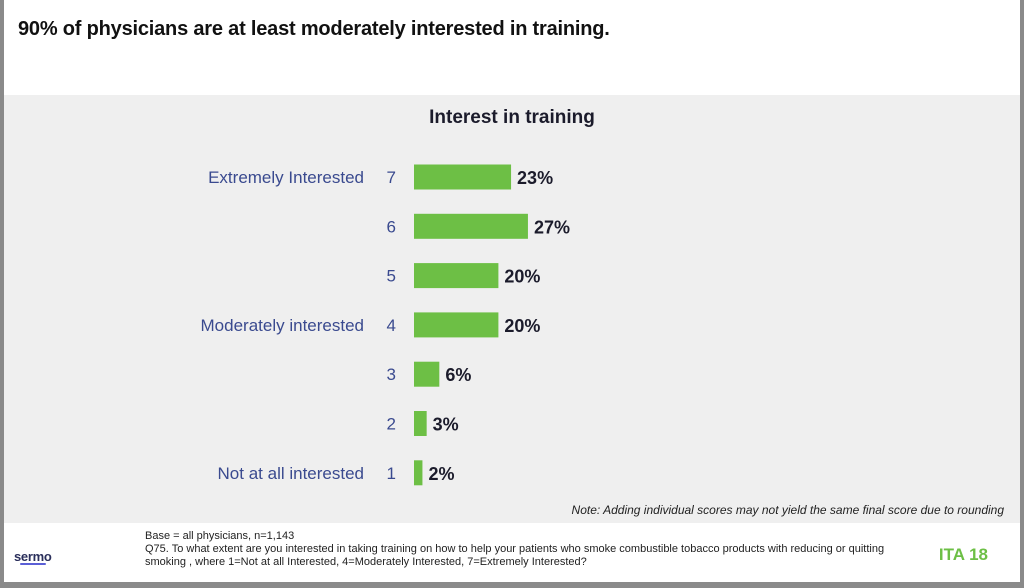 The width and height of the screenshot is (1024, 588). Describe the element at coordinates (291, 473) in the screenshot. I see `category-description: Not at all interested` at that location.